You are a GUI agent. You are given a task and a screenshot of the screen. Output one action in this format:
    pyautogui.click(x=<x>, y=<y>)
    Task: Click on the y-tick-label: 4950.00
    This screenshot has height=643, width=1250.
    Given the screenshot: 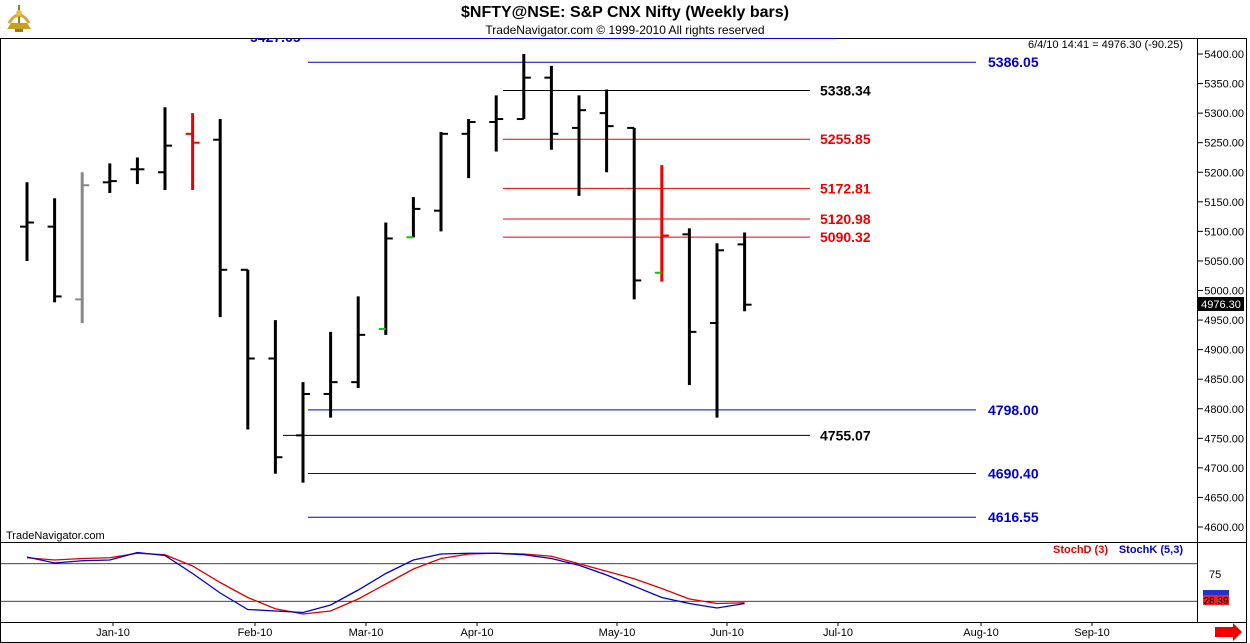 What is the action you would take?
    pyautogui.click(x=1224, y=321)
    